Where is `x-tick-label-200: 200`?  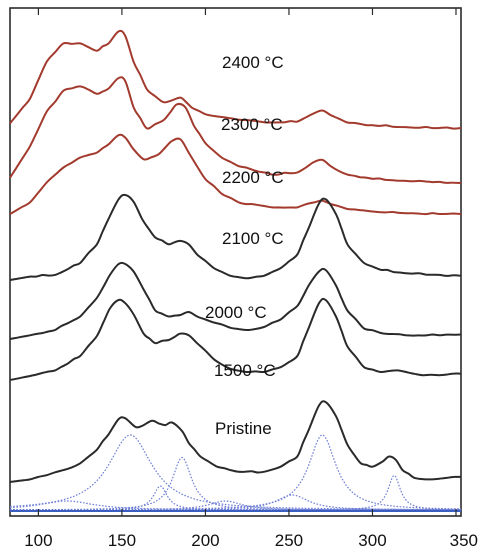 x-tick-label-200: 200 is located at coordinates (205, 540).